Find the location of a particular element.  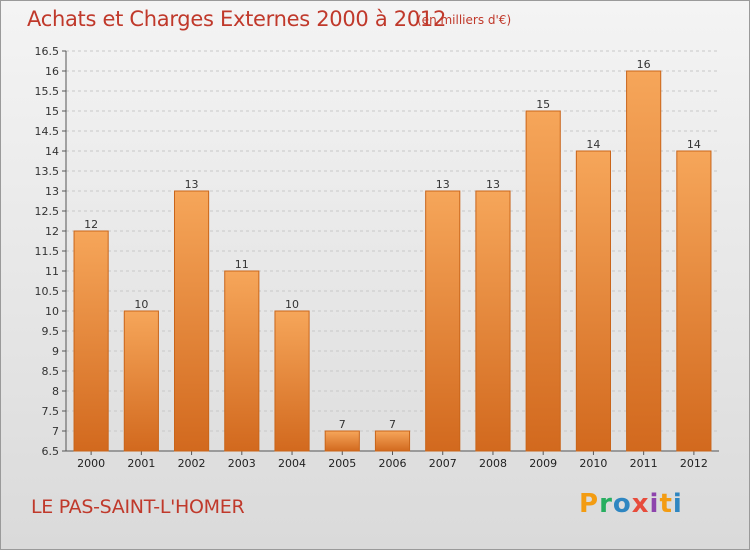

bar-2002 is located at coordinates (191, 321).